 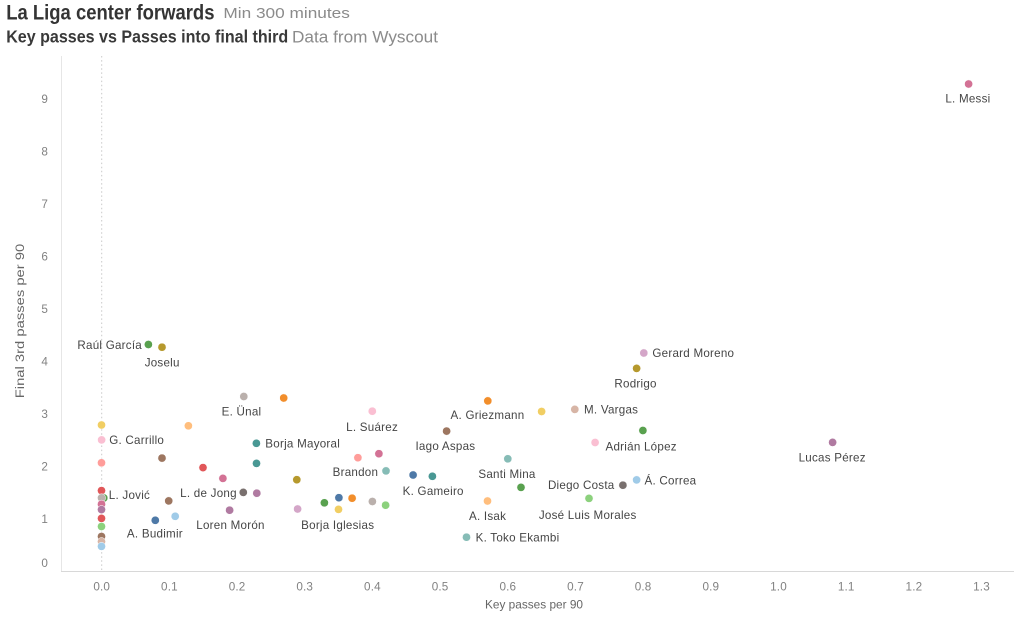 What do you see at coordinates (44, 99) in the screenshot?
I see `svg-text: 9` at bounding box center [44, 99].